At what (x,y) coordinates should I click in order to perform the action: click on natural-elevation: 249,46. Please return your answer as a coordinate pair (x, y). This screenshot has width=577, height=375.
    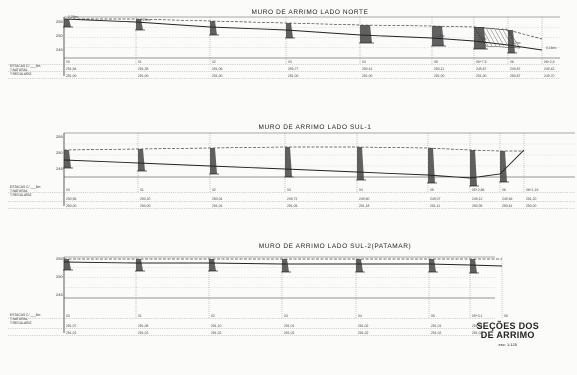
    Looking at the image, I should click on (507, 199).